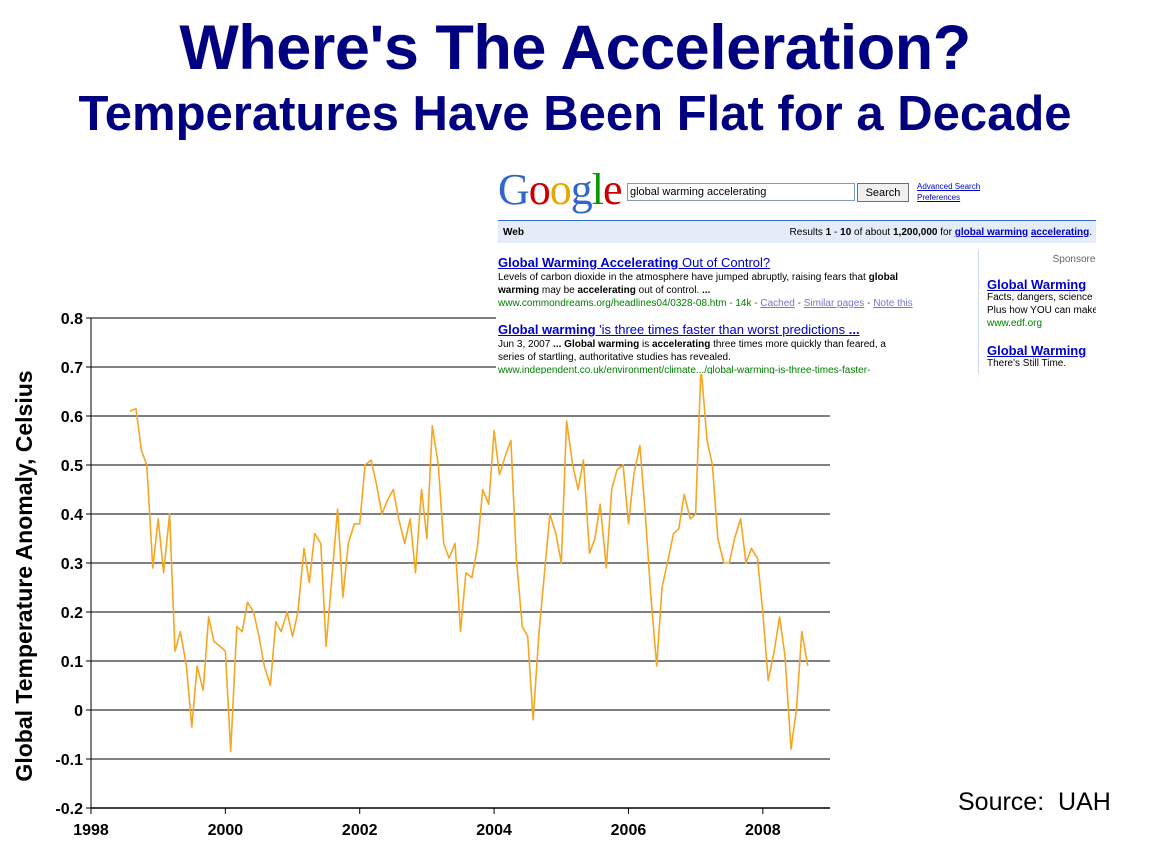  Describe the element at coordinates (526, 344) in the screenshot. I see `snippet-date: Jun 3, 2007` at that location.